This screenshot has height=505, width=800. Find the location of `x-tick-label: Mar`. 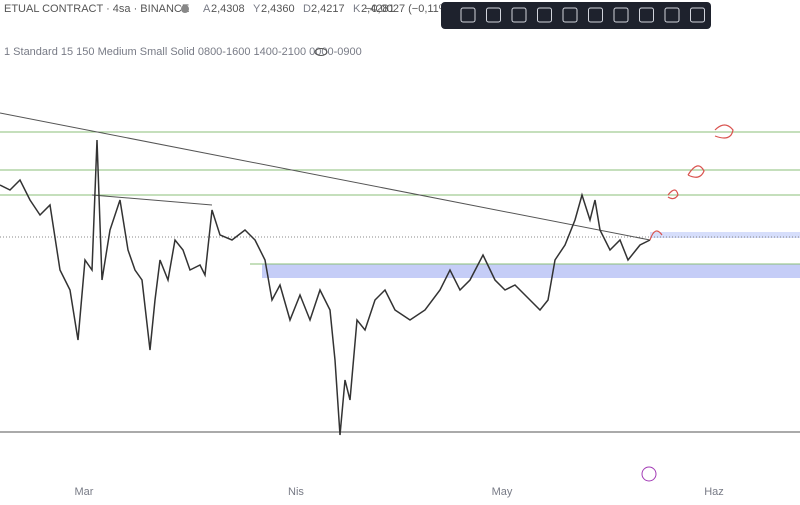

x-tick-label: Mar is located at coordinates (84, 492).